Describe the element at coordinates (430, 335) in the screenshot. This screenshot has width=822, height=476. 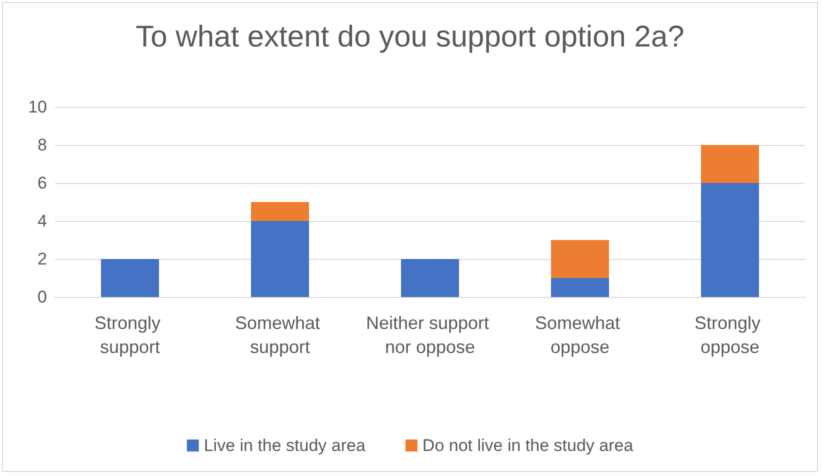
I see `x-tick-label: Neither support nor oppose` at that location.